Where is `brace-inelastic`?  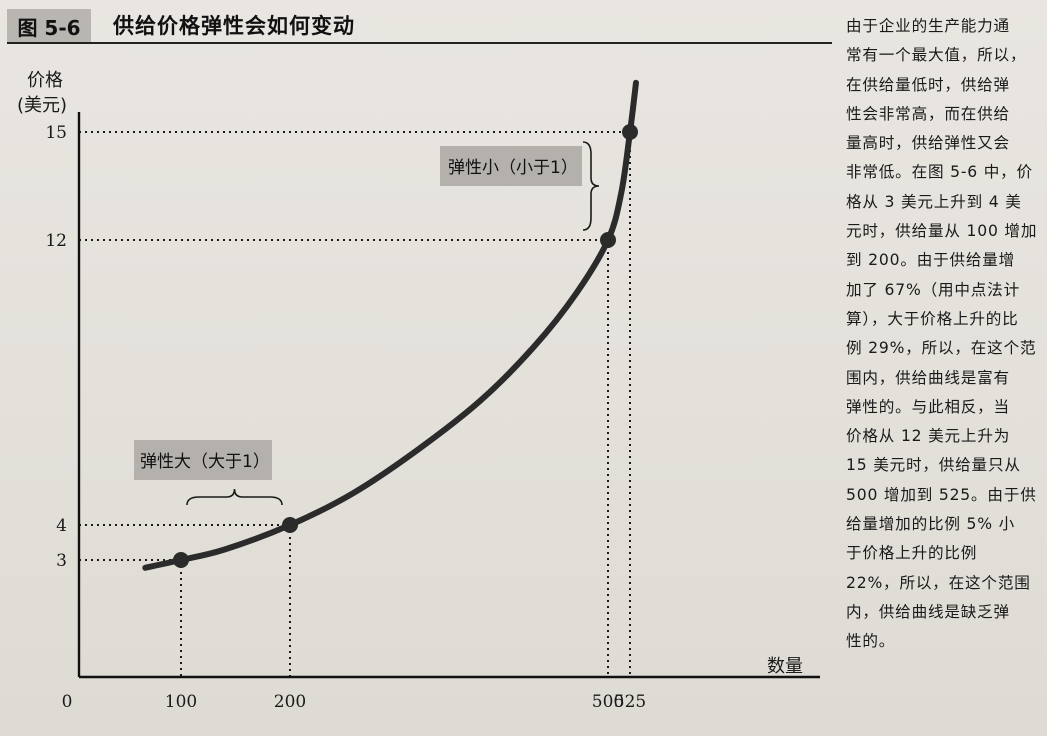 brace-inelastic is located at coordinates (591, 186).